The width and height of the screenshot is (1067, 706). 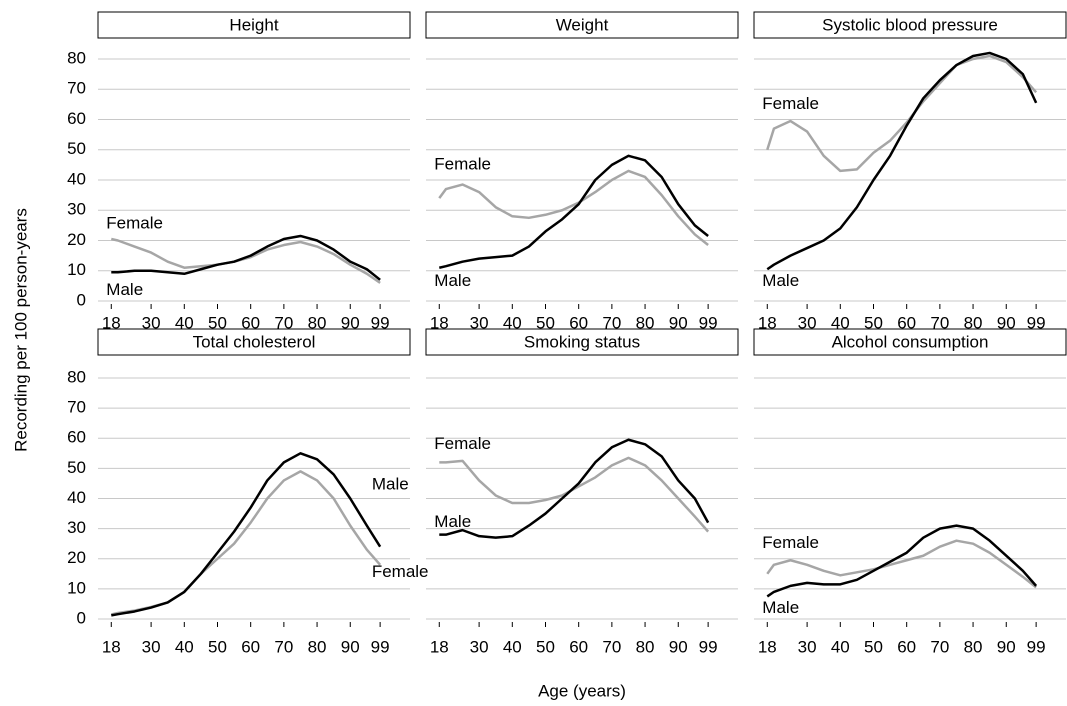 I want to click on panel-title: Height, so click(x=253, y=24).